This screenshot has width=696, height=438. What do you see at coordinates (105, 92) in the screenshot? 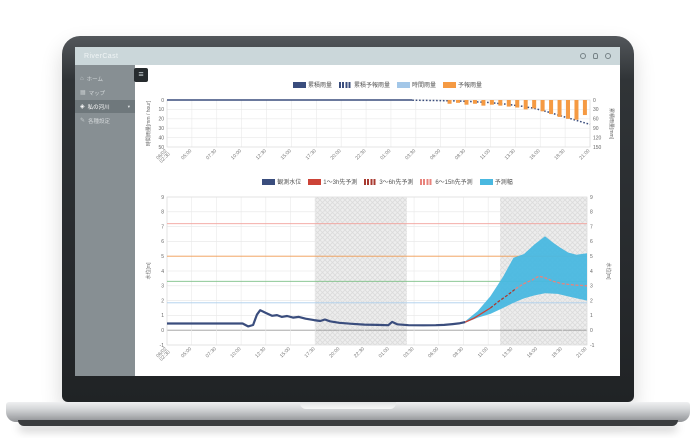
I see `sidebar-item-1: ▦ マップ` at bounding box center [105, 92].